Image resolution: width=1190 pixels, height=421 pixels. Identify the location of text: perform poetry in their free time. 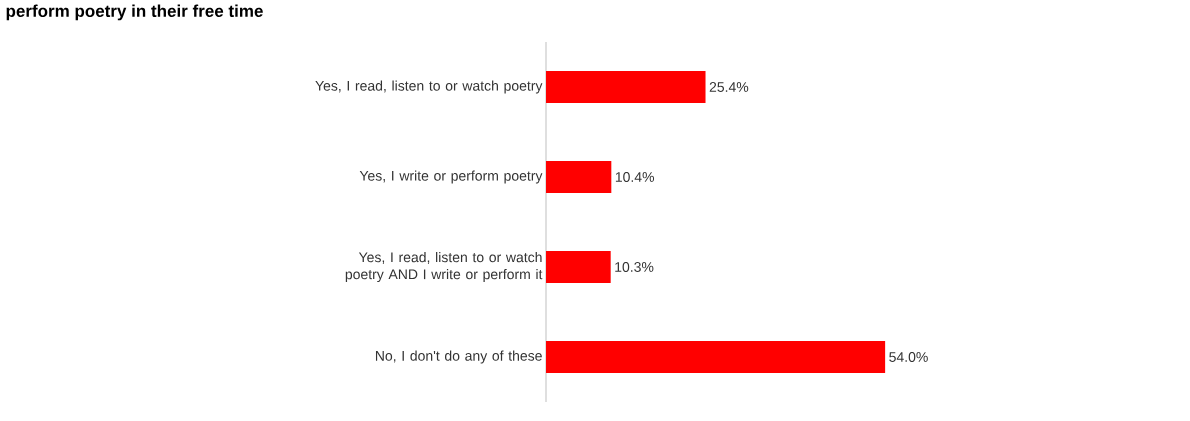
(134, 12).